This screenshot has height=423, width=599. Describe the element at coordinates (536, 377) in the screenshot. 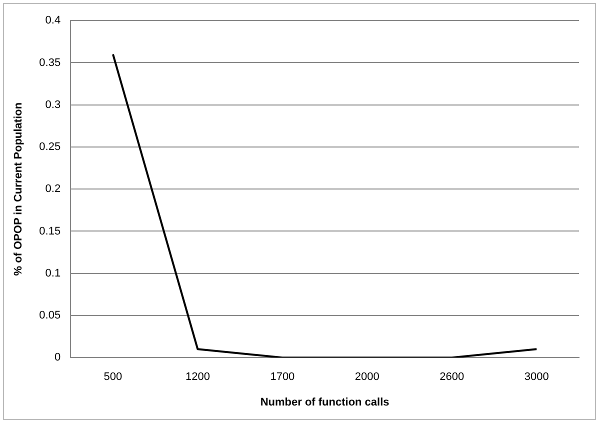

I see `x-tick-label: 3000` at that location.